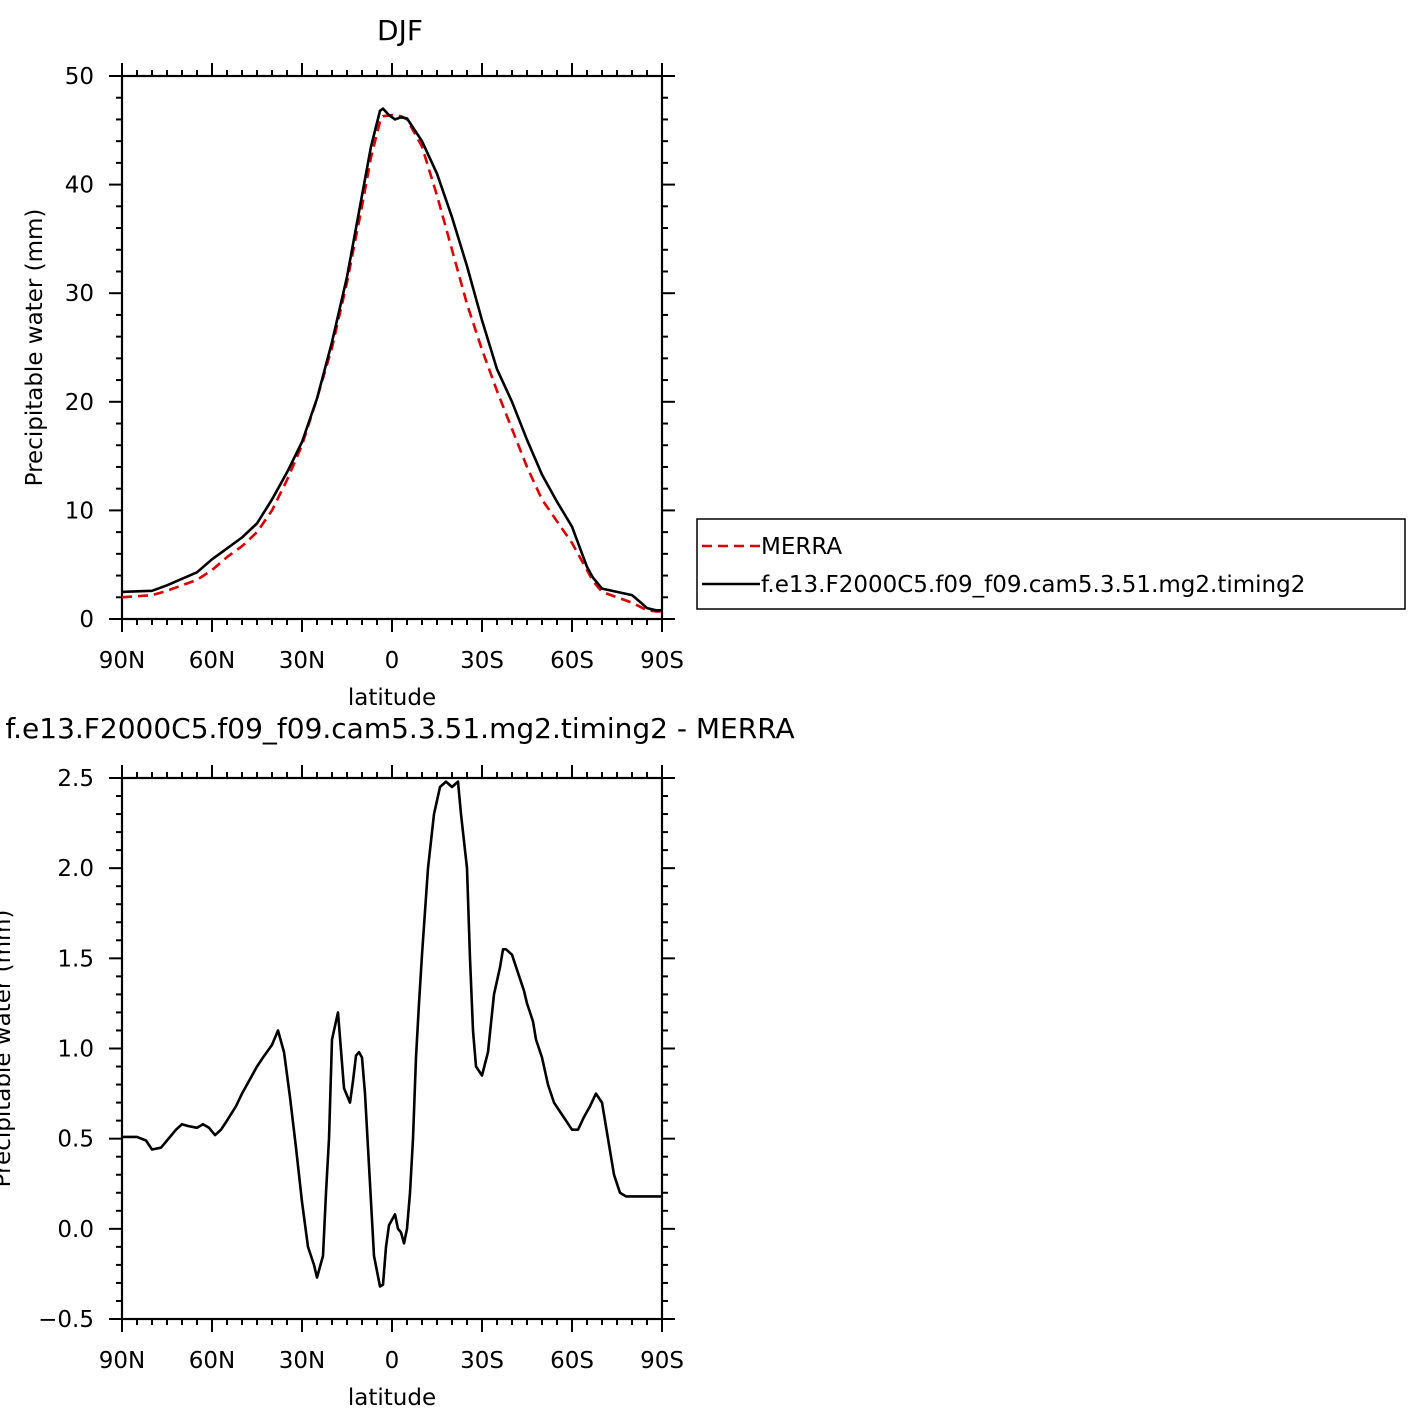 The image size is (1424, 1424). I want to click on y-tick-label: 0, so click(86, 620).